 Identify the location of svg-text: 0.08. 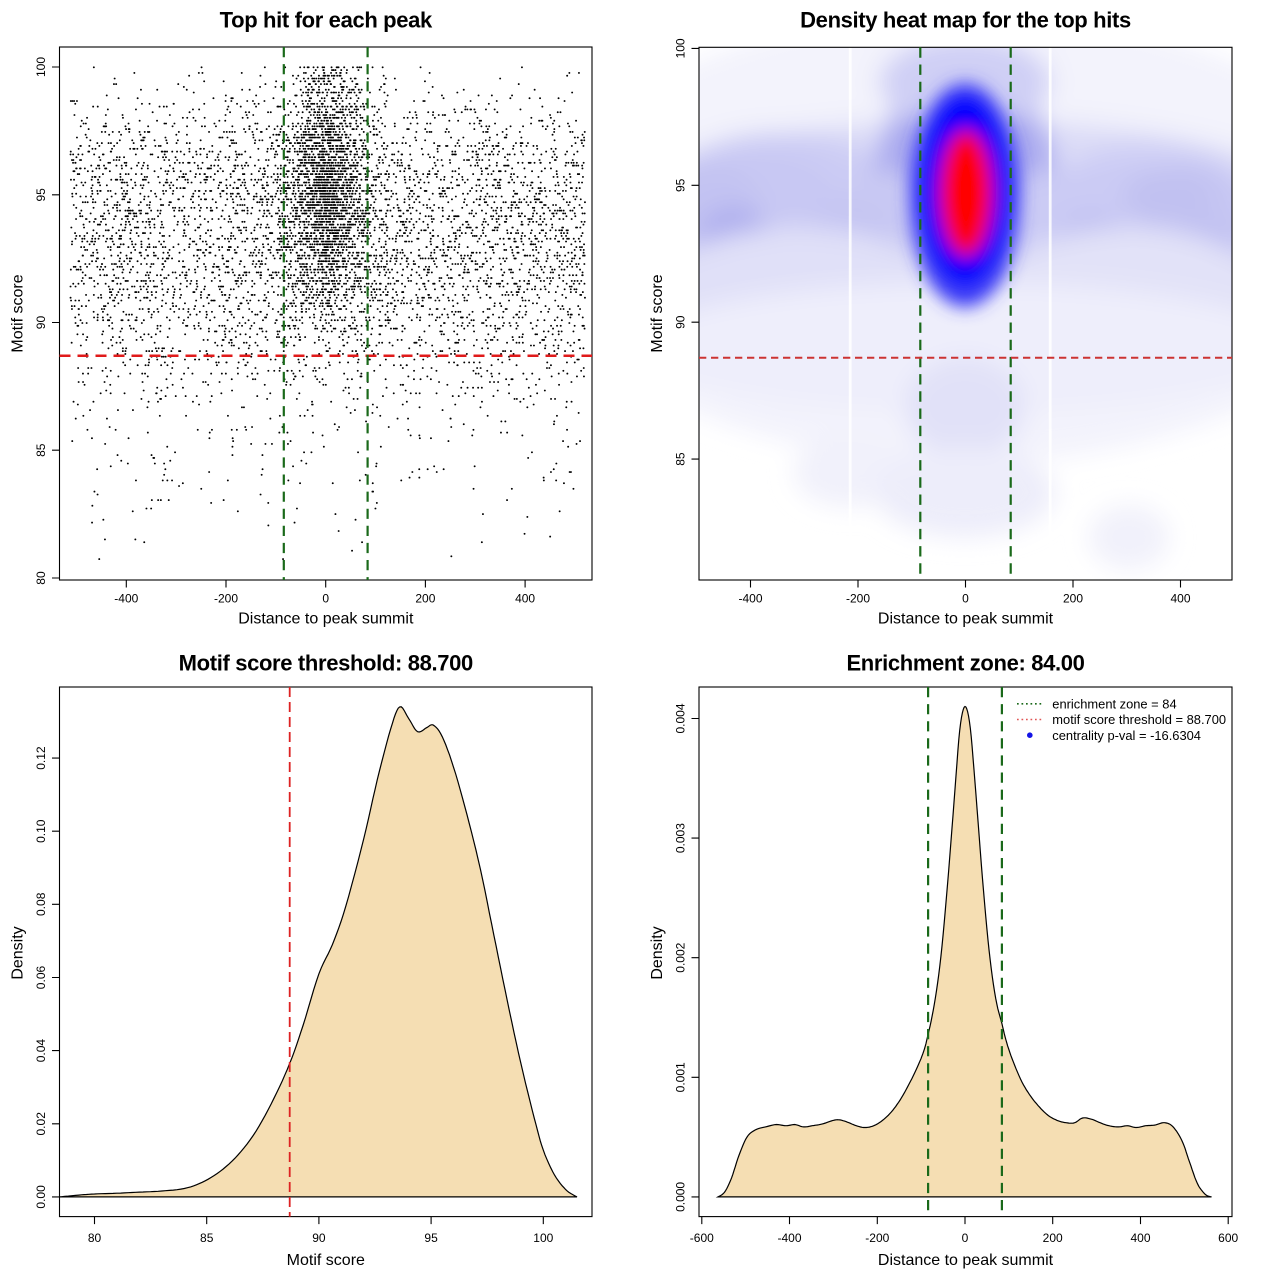
(41, 904).